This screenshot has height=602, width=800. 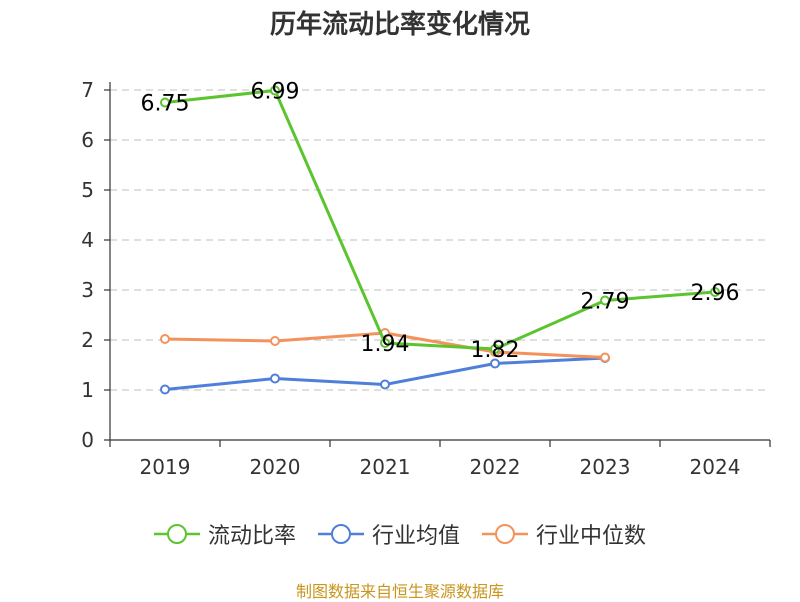 I want to click on legend: 流动比率 行业均值 行业中位数, so click(x=400, y=534).